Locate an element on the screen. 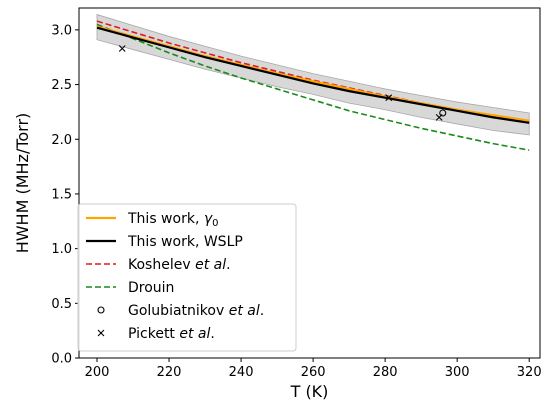  y-tick-label: 0.0 is located at coordinates (61, 359).